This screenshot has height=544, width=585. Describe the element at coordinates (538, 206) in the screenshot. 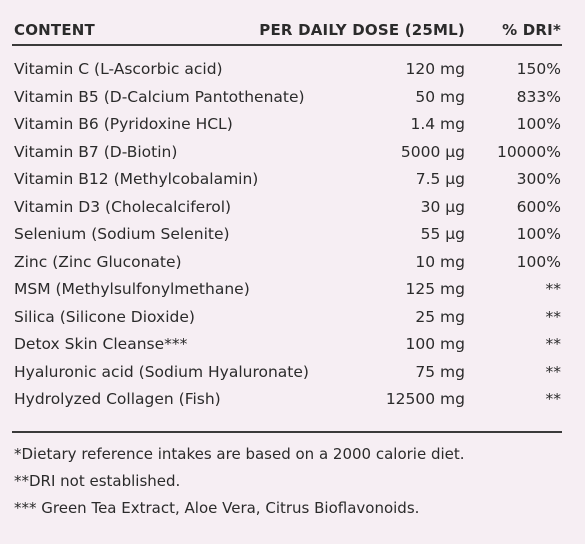

I see `ingredient-dri: 600%` at that location.